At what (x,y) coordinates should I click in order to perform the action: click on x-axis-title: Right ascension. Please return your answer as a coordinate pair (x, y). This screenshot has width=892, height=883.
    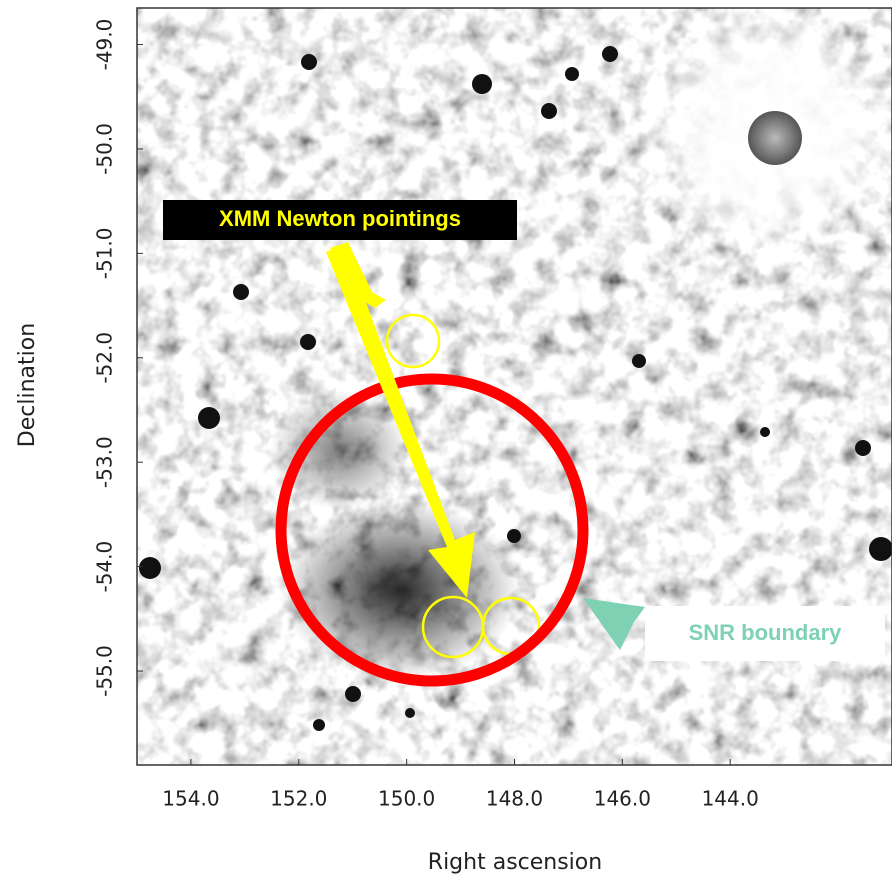
    Looking at the image, I should click on (515, 862).